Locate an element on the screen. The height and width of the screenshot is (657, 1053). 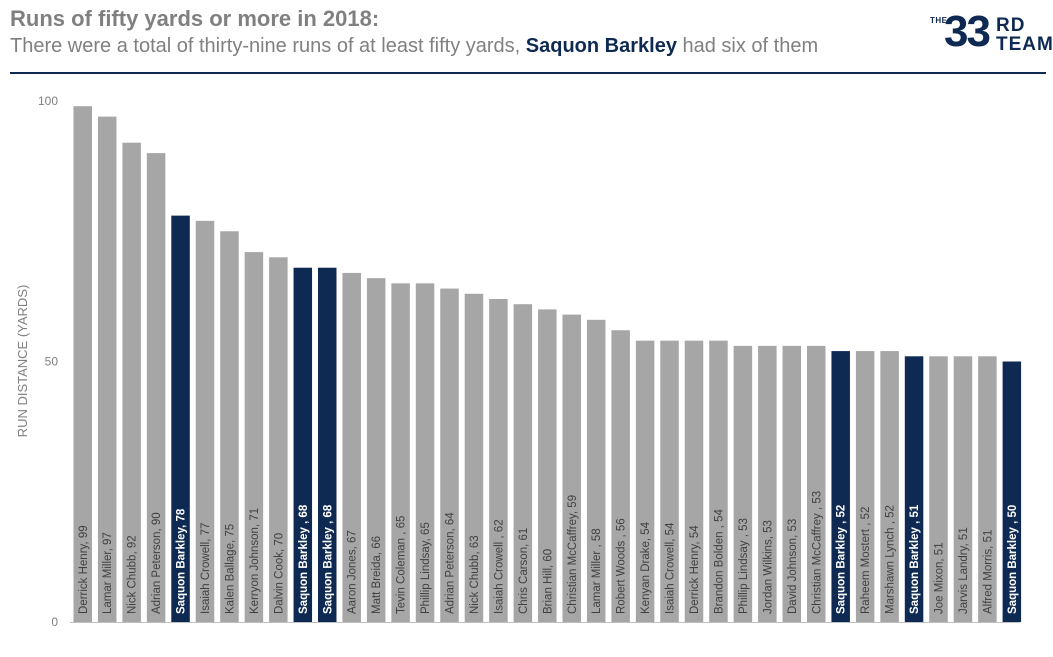
bar-label: Derrick Henry, 54 is located at coordinates (695, 569).